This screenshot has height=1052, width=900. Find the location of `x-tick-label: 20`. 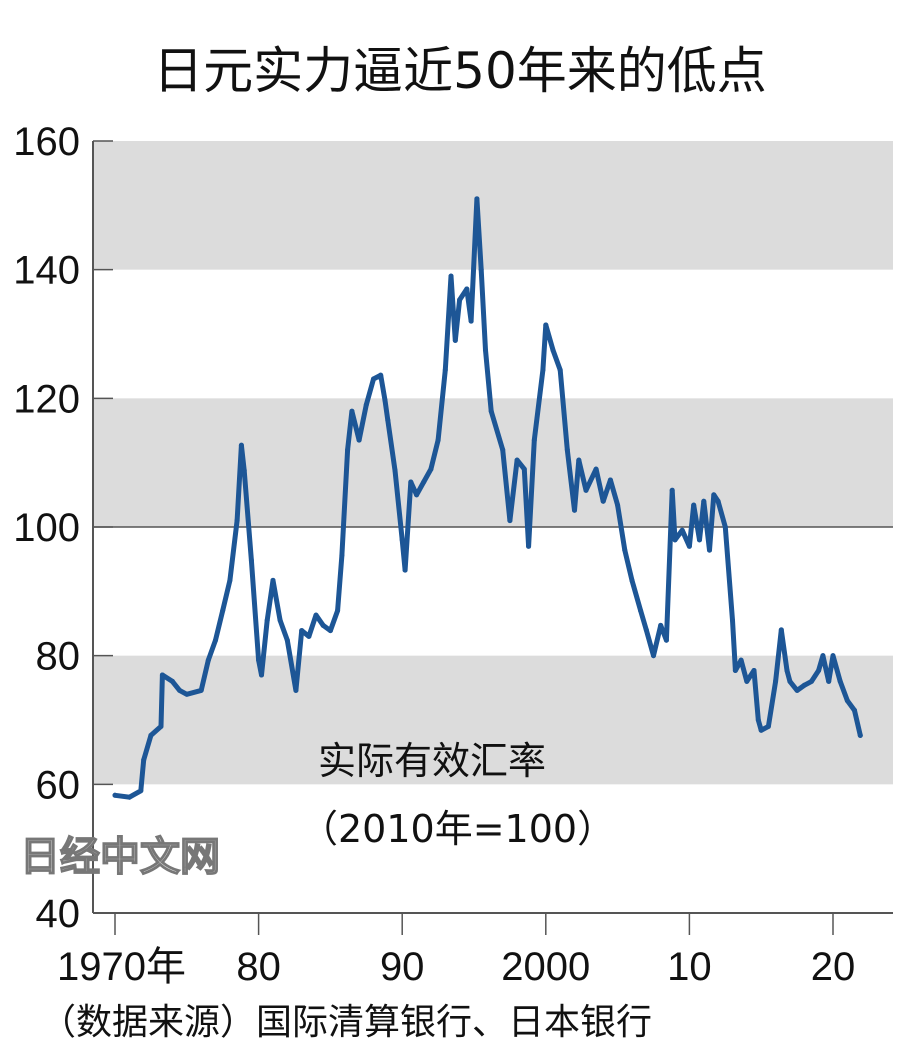

x-tick-label: 20 is located at coordinates (833, 967).